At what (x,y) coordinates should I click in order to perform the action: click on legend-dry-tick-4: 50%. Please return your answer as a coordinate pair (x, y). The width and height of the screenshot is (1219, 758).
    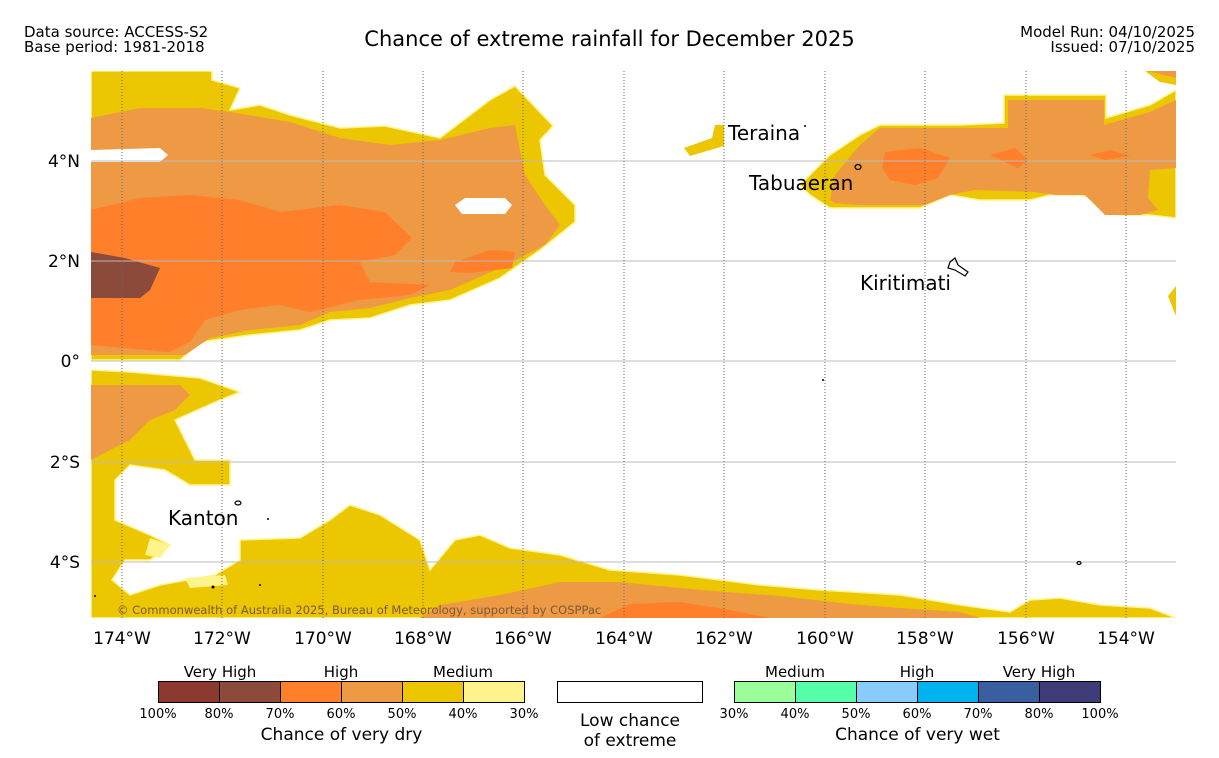
    Looking at the image, I should click on (402, 714).